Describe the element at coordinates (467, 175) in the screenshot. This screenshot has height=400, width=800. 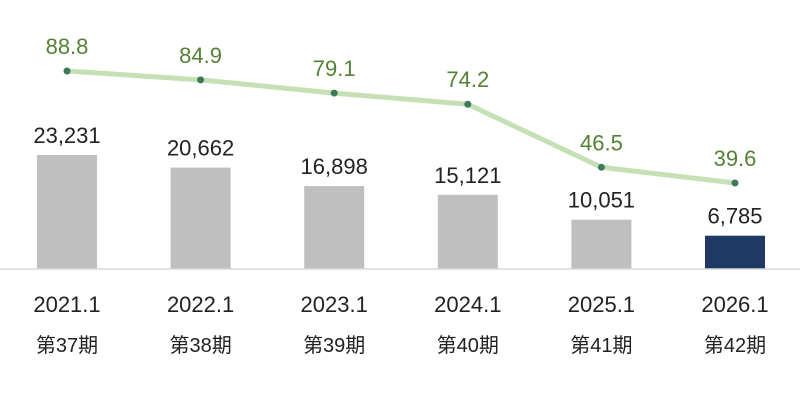
I see `bar-value-label: 15,121` at that location.